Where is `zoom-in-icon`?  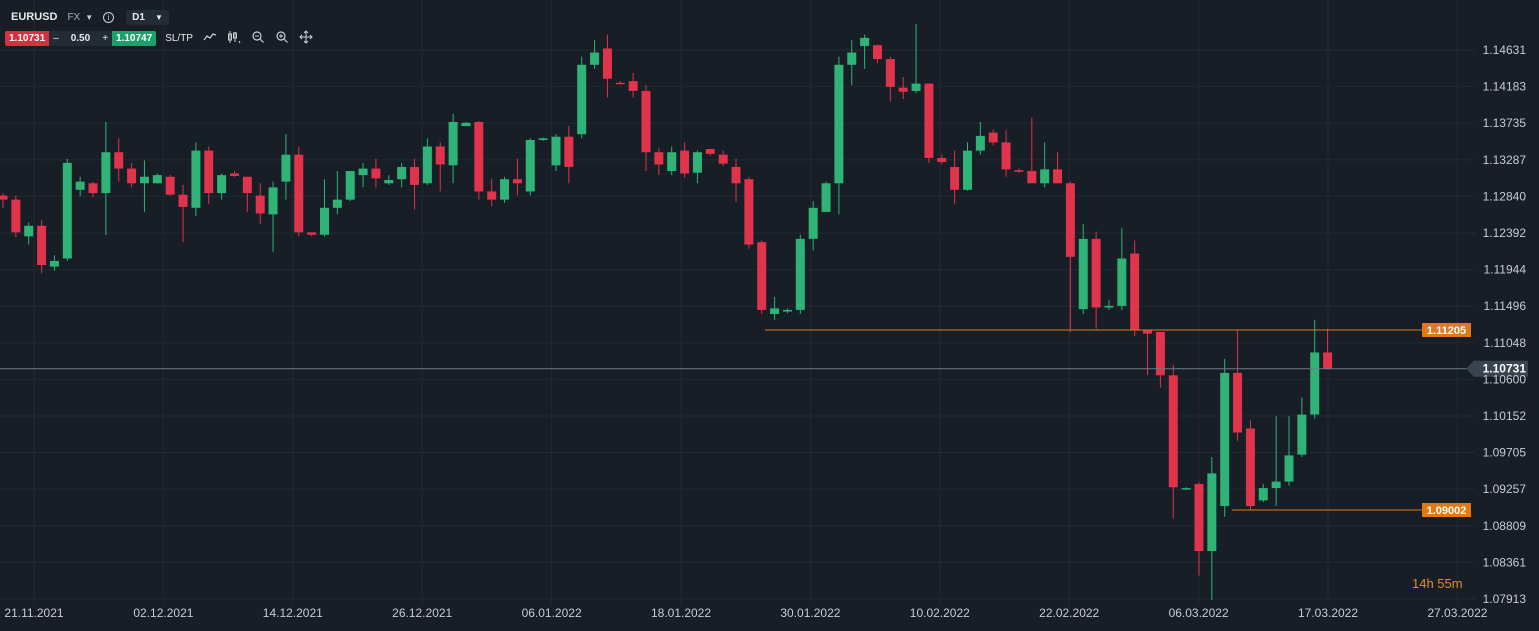
zoom-in-icon is located at coordinates (282, 38).